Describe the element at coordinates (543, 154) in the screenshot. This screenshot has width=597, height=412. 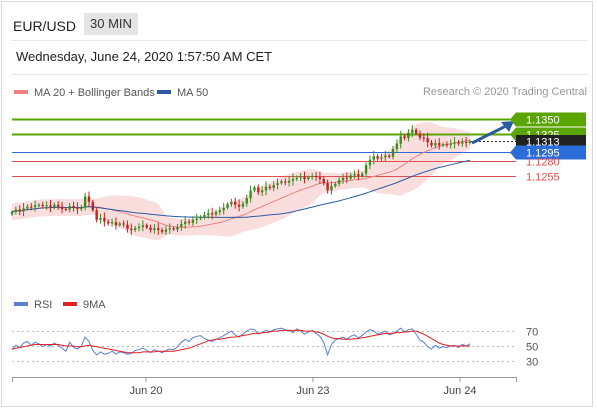
I see `pivot-label: 1.1295` at that location.